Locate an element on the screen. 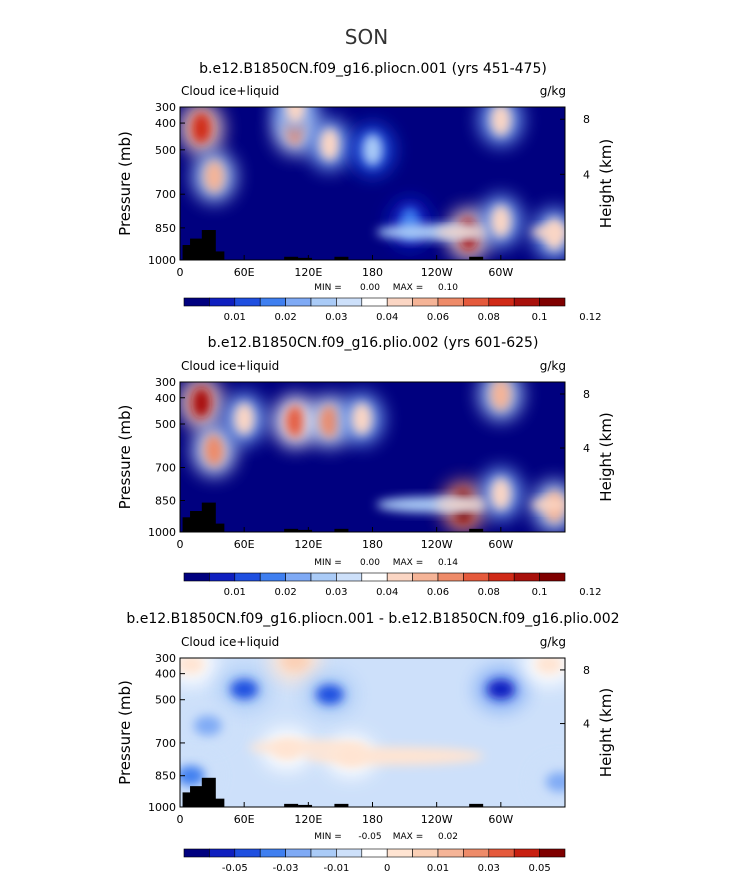 The image size is (733, 888). colorbar-label: 0 is located at coordinates (387, 868).